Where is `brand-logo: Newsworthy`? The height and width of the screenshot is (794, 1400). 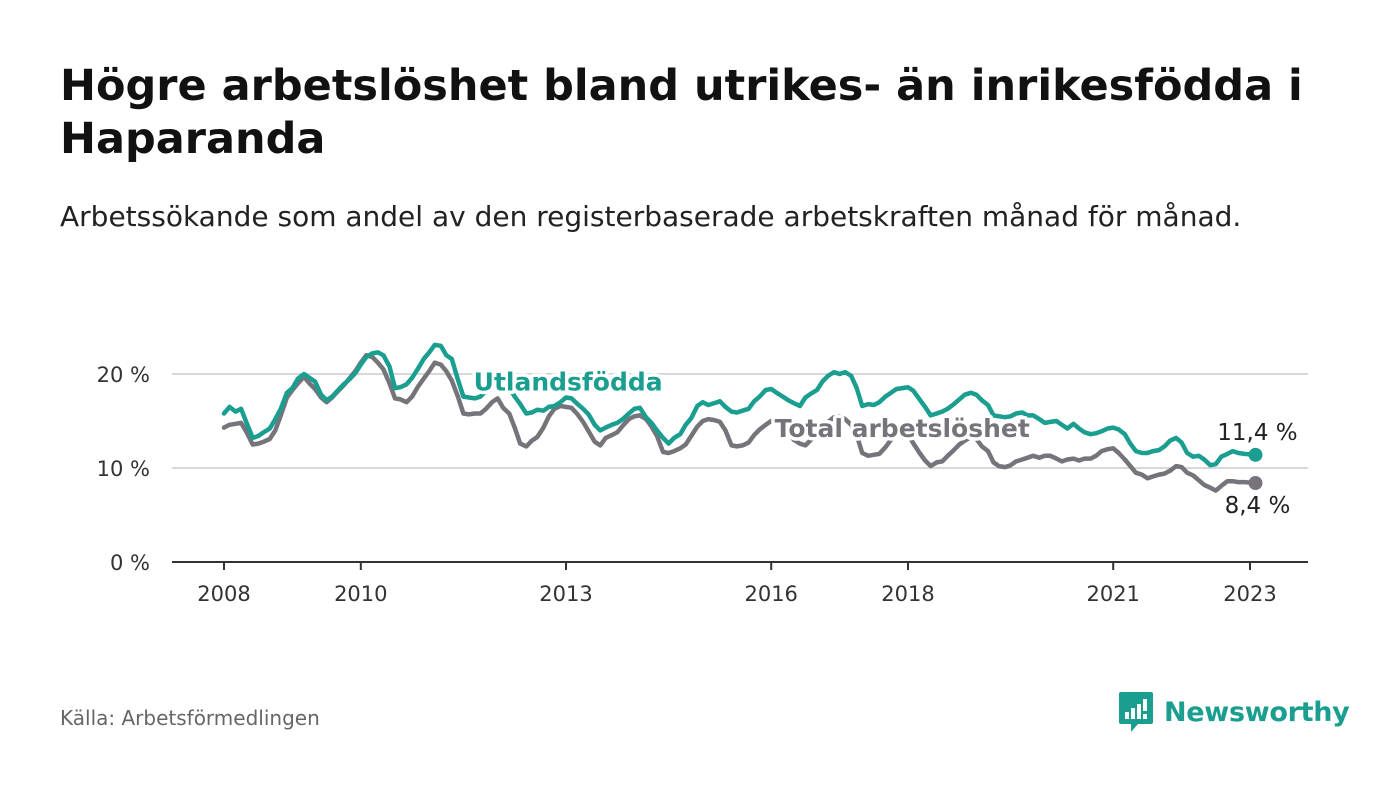 brand-logo: Newsworthy is located at coordinates (1234, 712).